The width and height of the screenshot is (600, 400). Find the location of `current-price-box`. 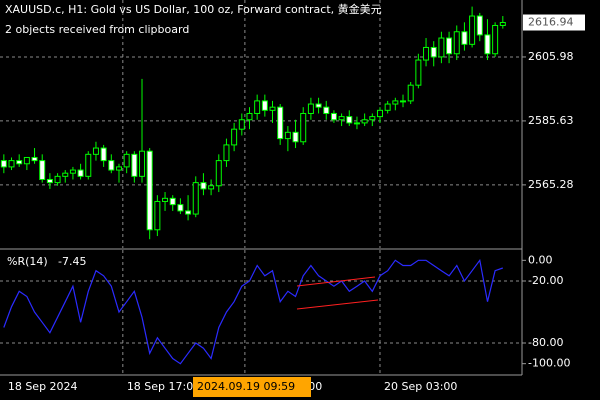

current-price-box is located at coordinates (554, 22).